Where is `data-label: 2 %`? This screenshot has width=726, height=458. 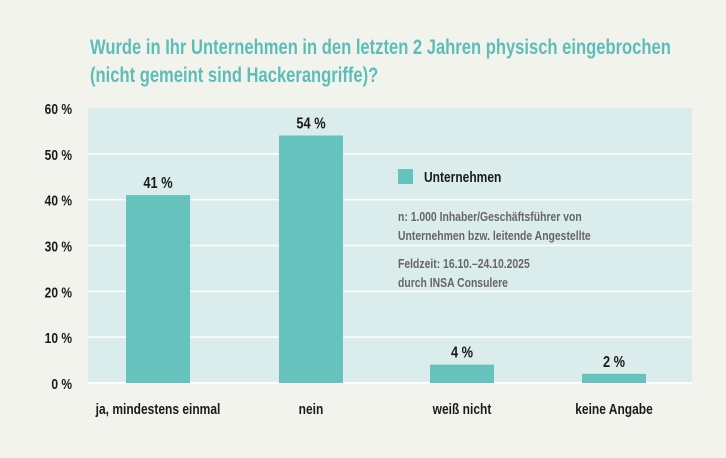
data-label: 2 % is located at coordinates (614, 363).